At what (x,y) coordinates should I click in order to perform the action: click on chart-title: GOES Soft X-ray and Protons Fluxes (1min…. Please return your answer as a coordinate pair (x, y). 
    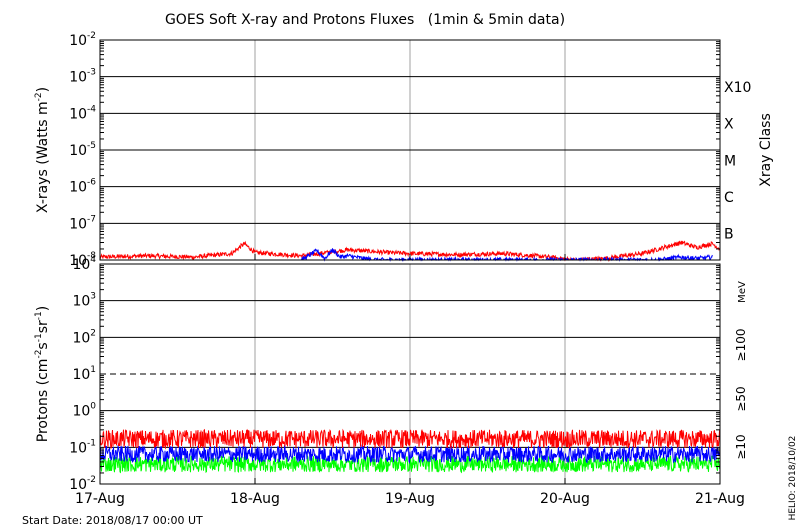
    Looking at the image, I should click on (365, 20).